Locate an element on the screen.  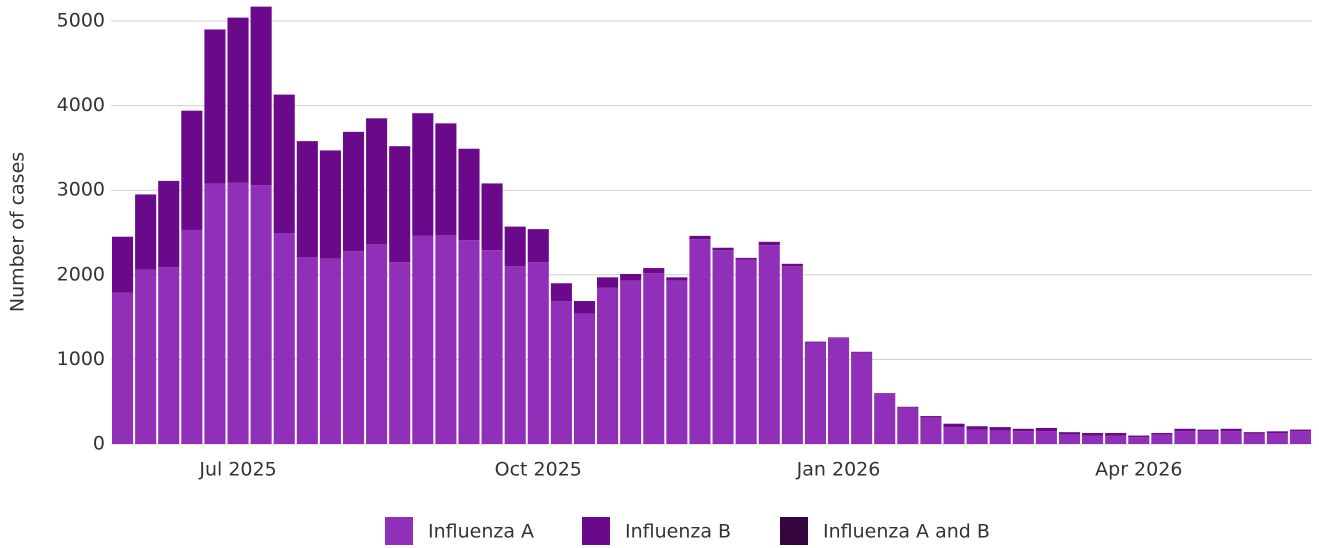
x-tick-label: Apr 2026 is located at coordinates (1138, 470).